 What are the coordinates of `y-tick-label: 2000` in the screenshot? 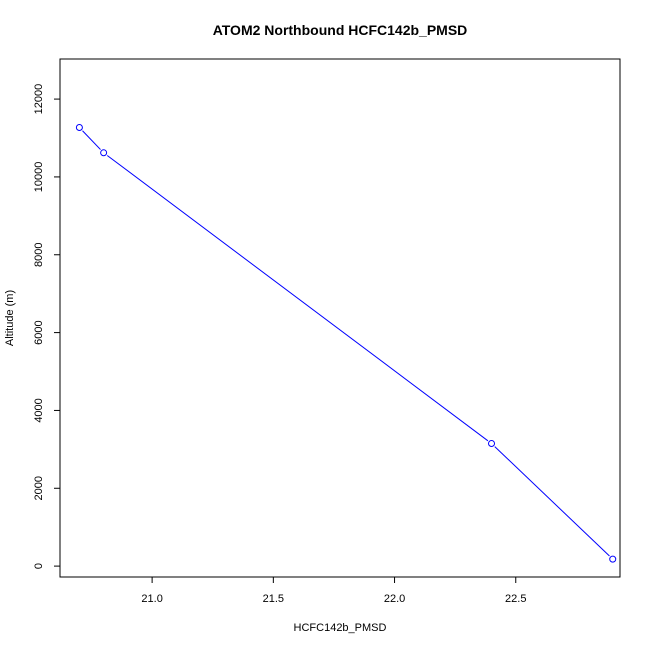 It's located at (39, 488).